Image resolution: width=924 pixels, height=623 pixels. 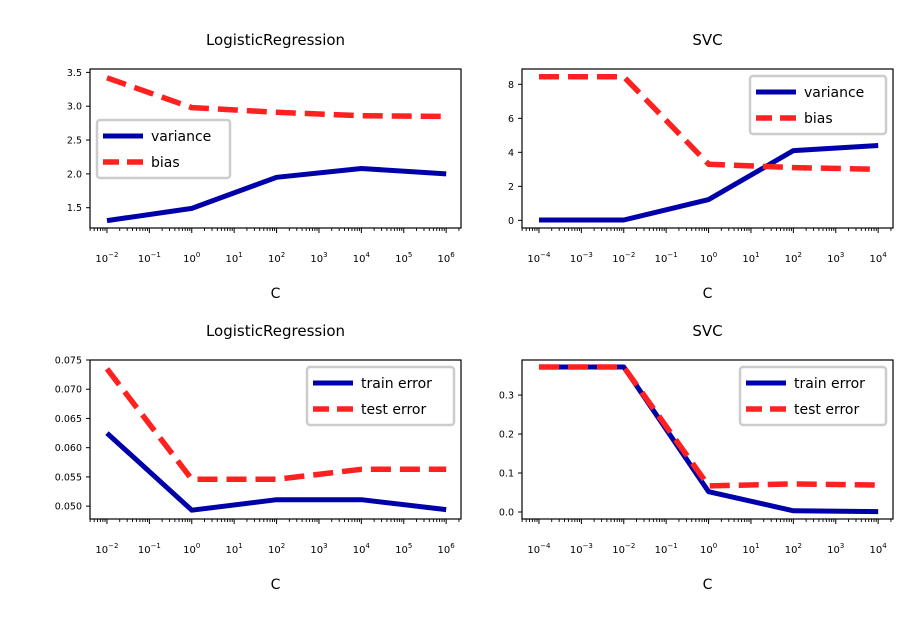 I want to click on y-tick-label: 0.070, so click(x=68, y=390).